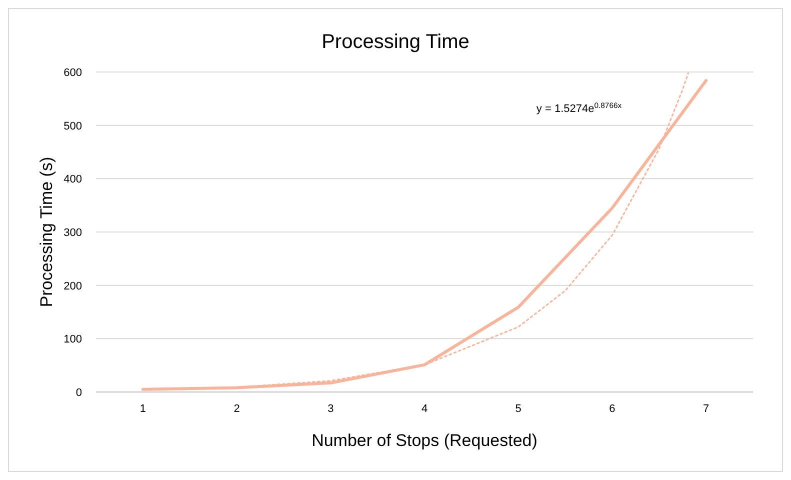 This screenshot has height=480, width=791. Describe the element at coordinates (73, 286) in the screenshot. I see `y-tick-label: 200` at that location.